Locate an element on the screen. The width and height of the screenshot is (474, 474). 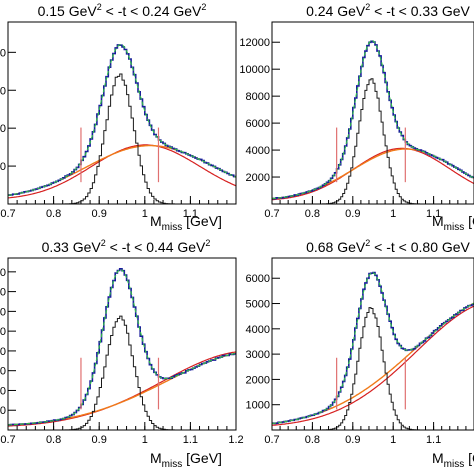
panel-title: 0.68 GeV2 < -t < 0.80 GeV is located at coordinates (388, 246).